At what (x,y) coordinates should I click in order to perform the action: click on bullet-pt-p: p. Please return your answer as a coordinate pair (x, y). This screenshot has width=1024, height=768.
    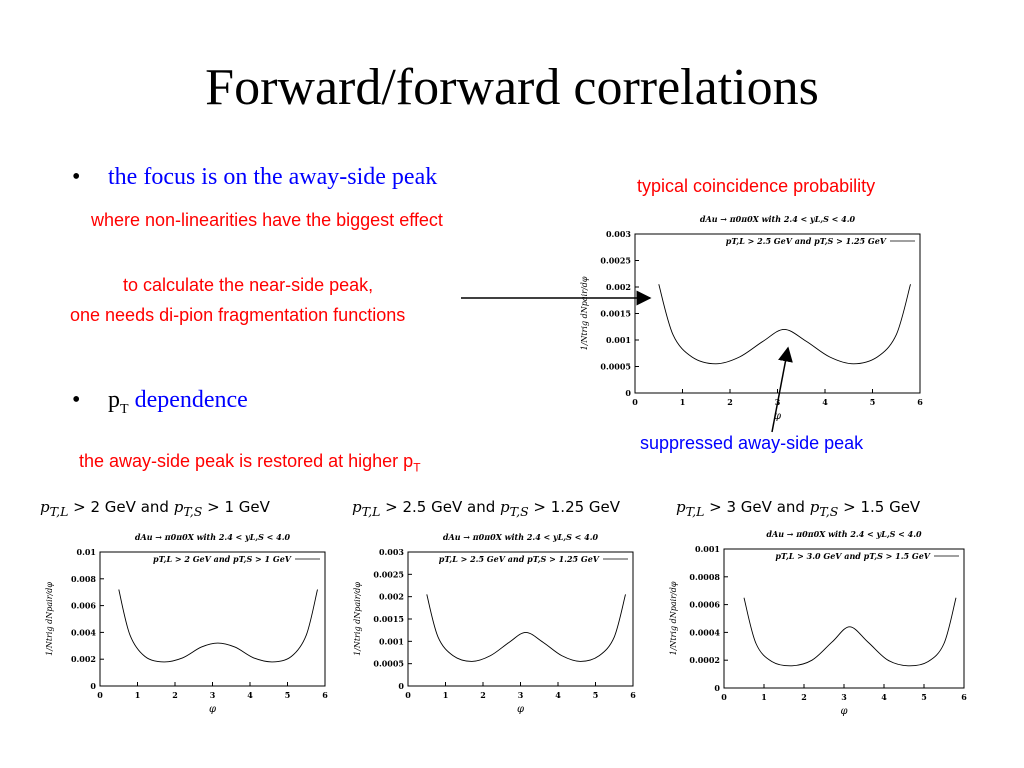
    Looking at the image, I should click on (114, 400).